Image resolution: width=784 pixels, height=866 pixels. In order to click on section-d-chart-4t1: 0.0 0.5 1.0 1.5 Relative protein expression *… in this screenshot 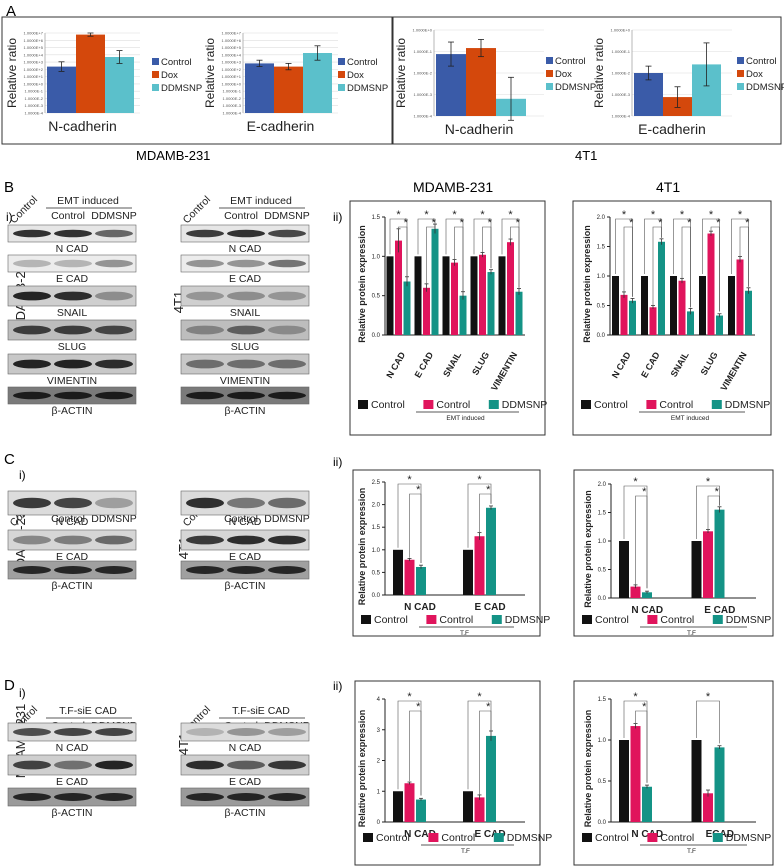, I will do `click(673, 773)`.